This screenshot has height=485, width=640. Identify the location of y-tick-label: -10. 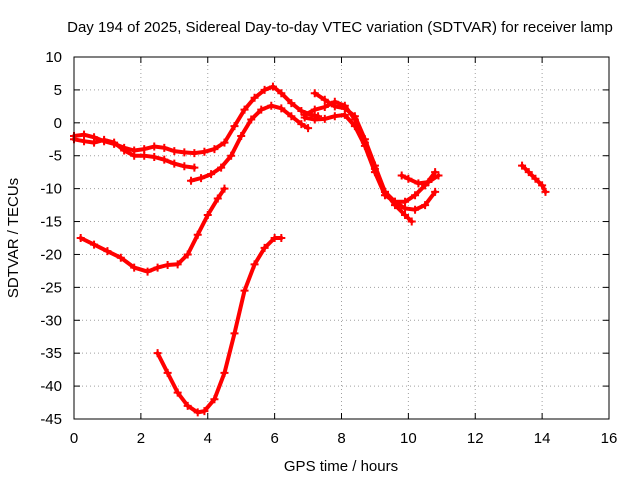
(51, 189).